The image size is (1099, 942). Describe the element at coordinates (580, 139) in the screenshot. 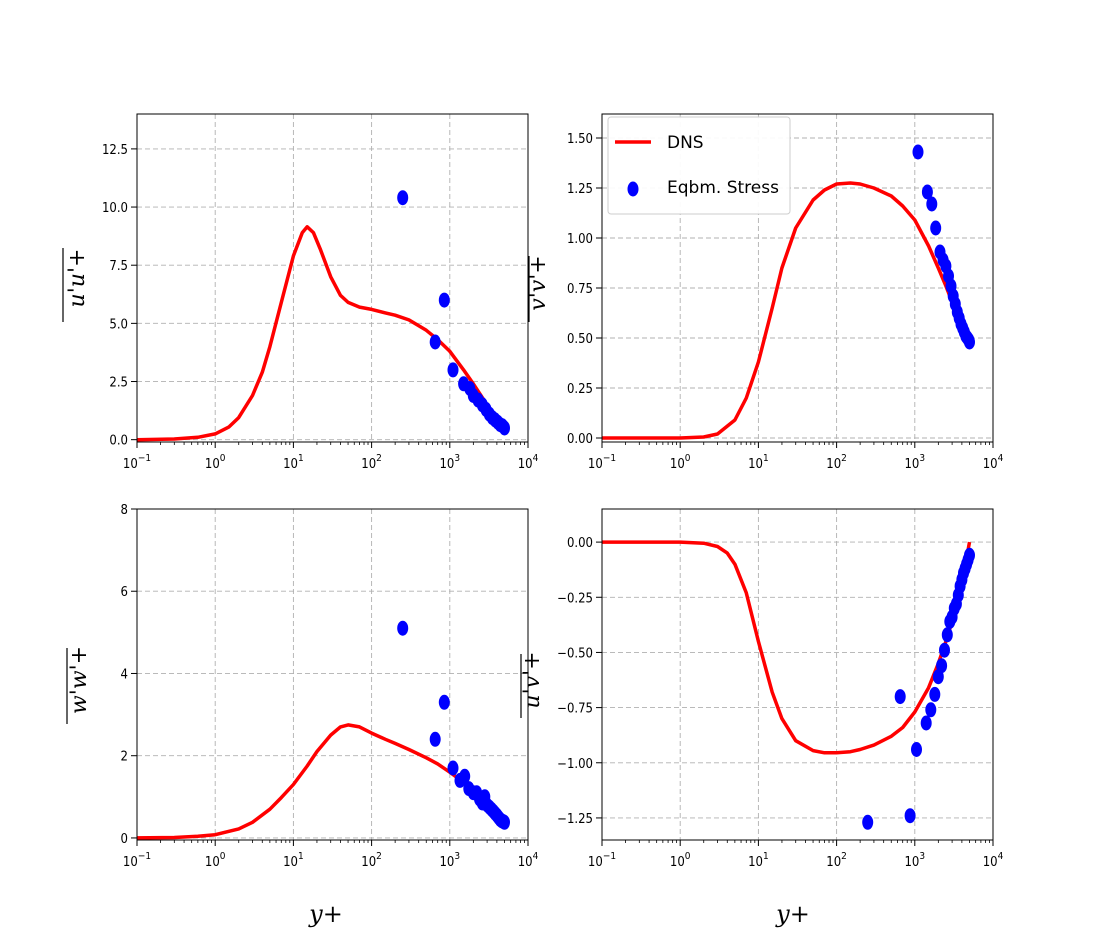

I see `y-tick-label: 1.50` at that location.